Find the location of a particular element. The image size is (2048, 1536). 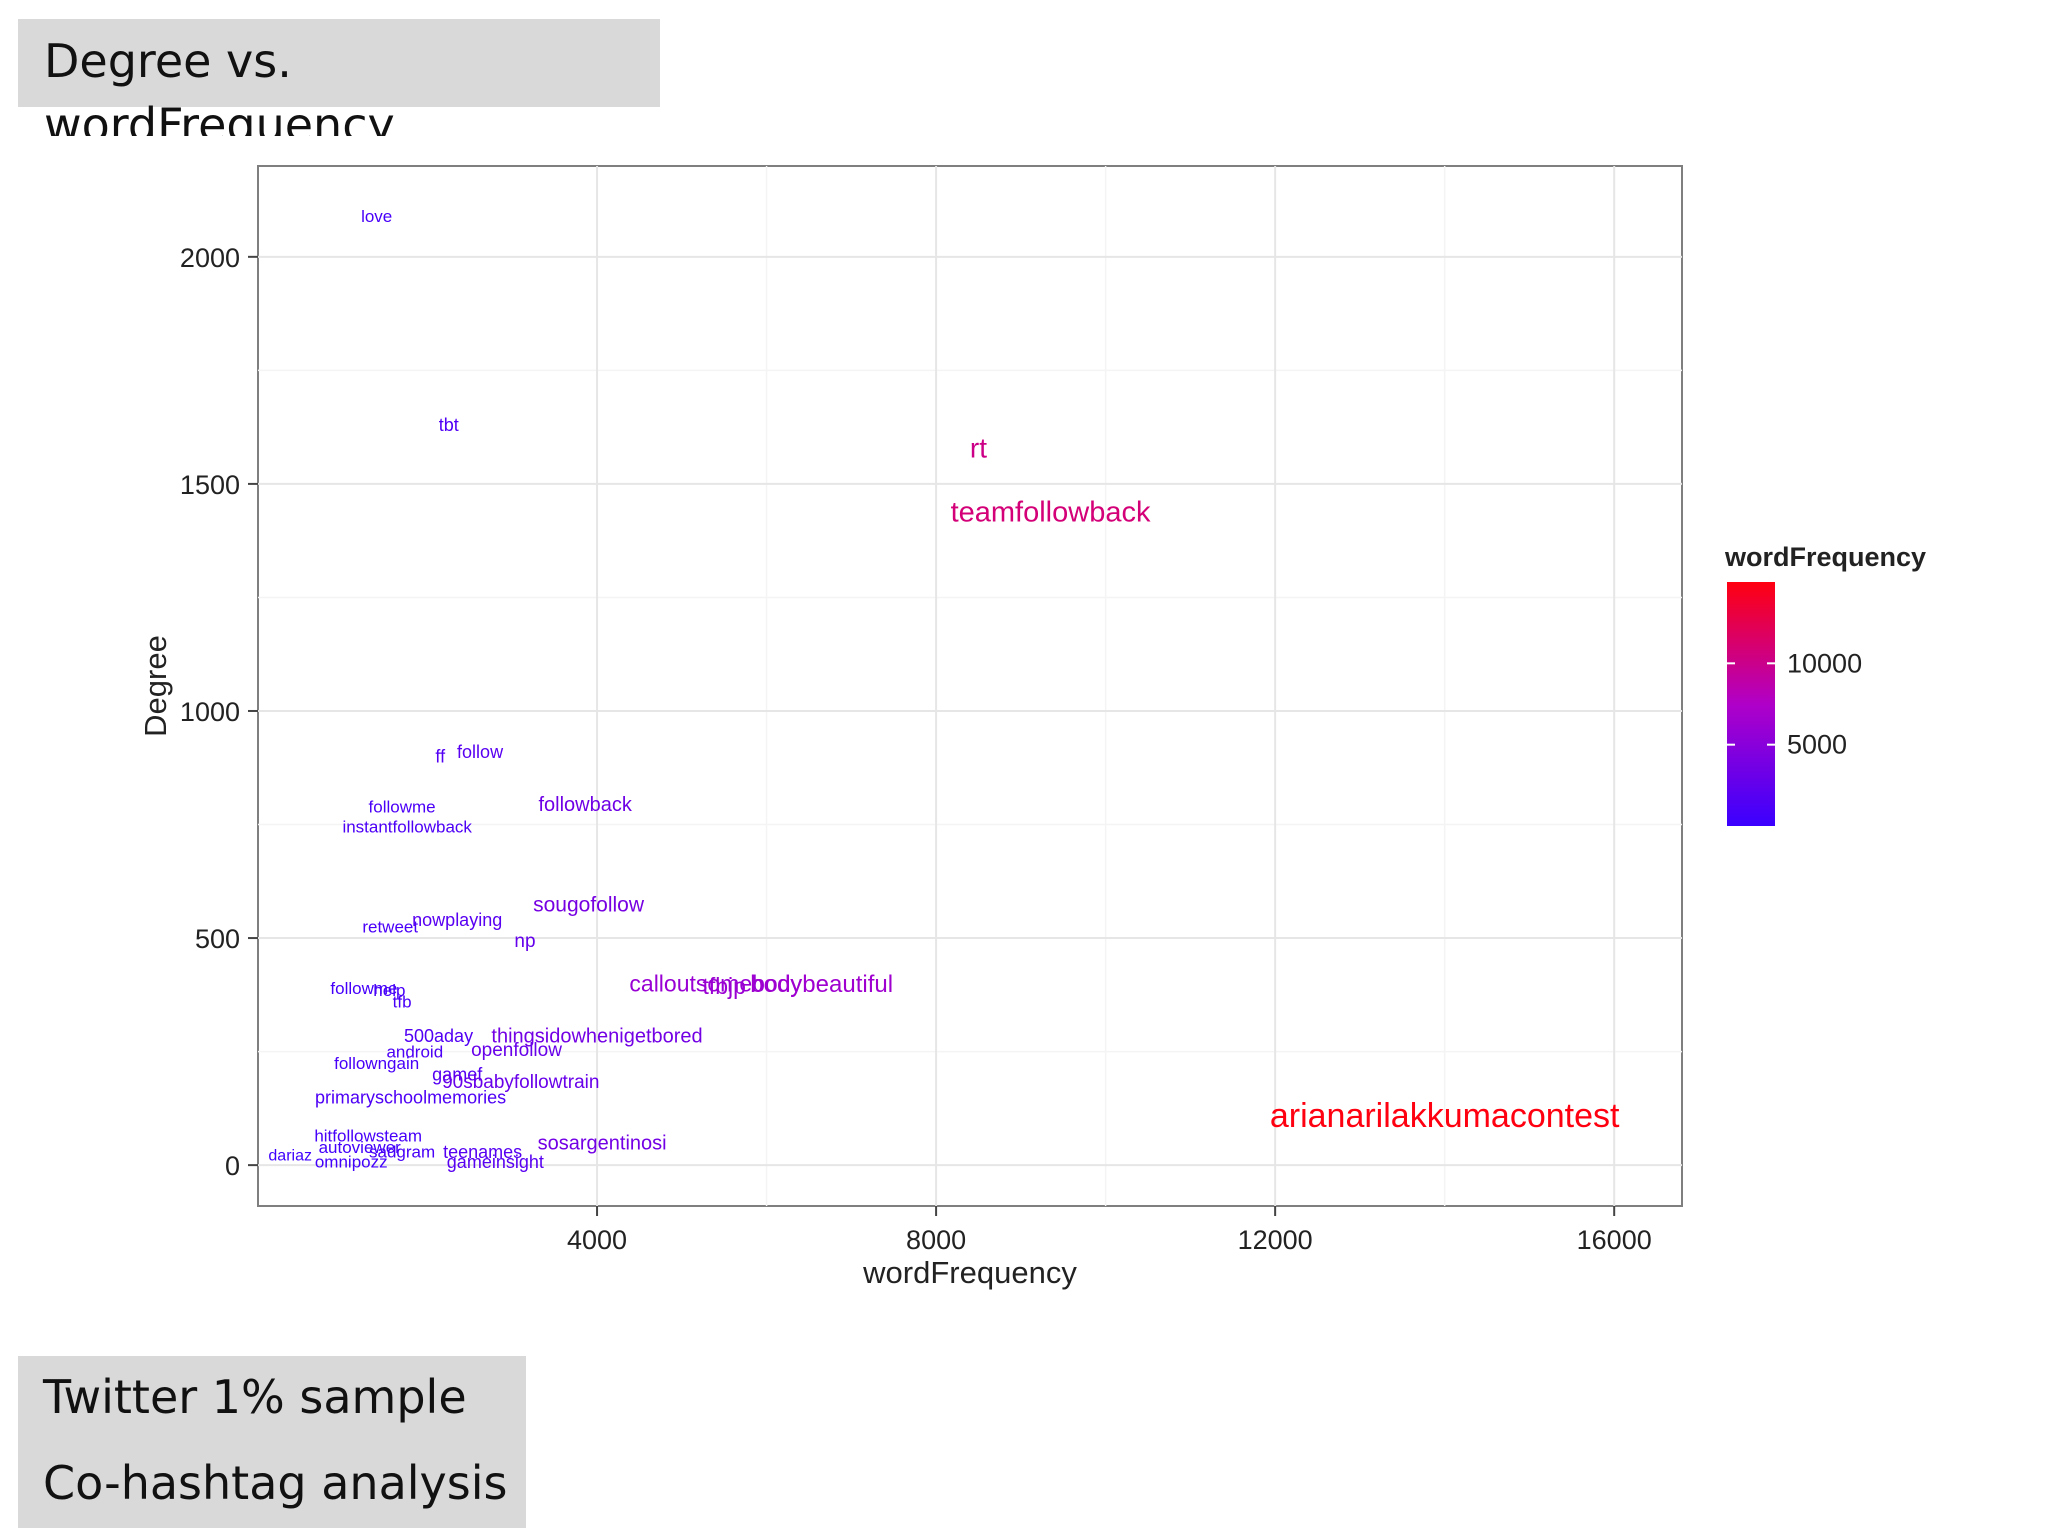

point-label: arianarilakkumacontest is located at coordinates (1445, 1116).